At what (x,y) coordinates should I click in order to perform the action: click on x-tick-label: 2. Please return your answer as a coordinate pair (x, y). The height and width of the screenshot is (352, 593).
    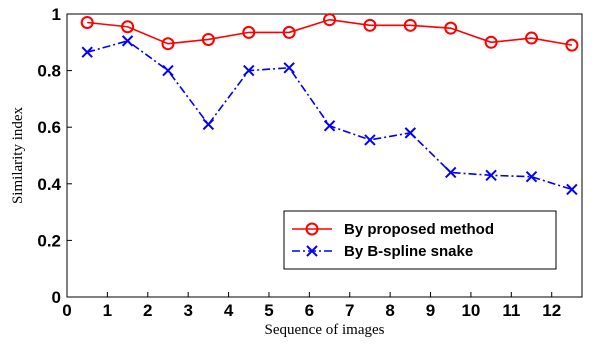
    Looking at the image, I should click on (147, 310).